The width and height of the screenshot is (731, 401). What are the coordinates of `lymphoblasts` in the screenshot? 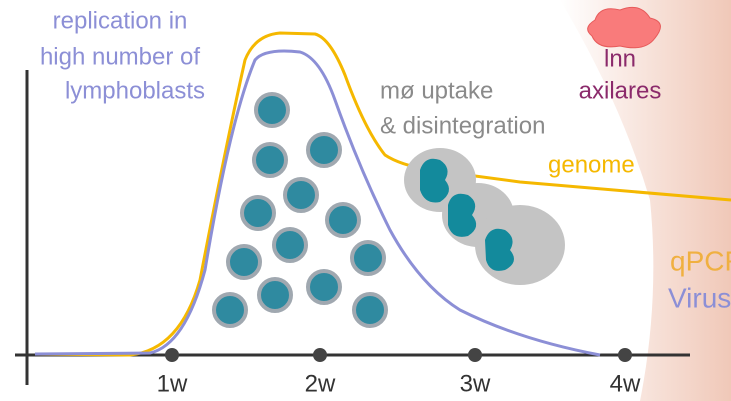 It's located at (300, 210).